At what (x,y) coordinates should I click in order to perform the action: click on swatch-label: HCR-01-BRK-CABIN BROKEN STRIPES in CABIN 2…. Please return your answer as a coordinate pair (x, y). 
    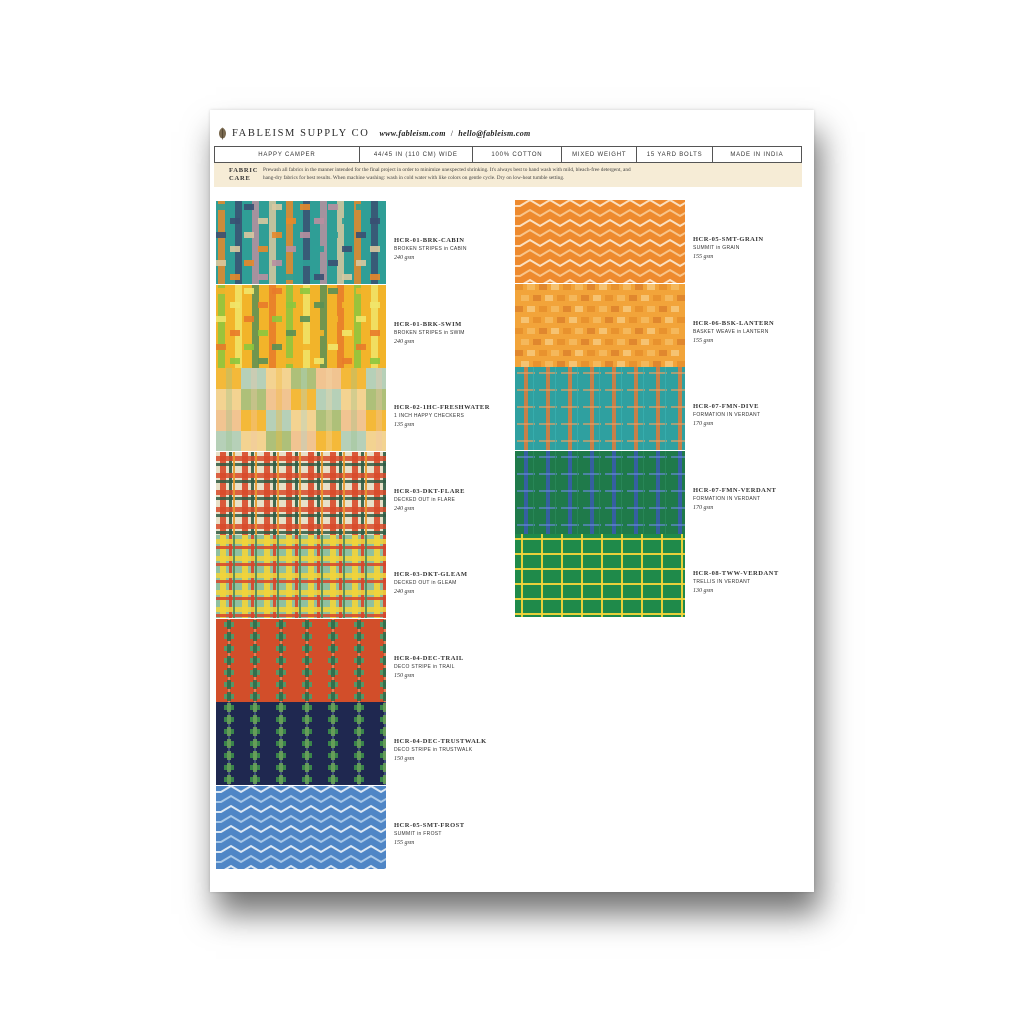
    Looking at the image, I should click on (449, 249).